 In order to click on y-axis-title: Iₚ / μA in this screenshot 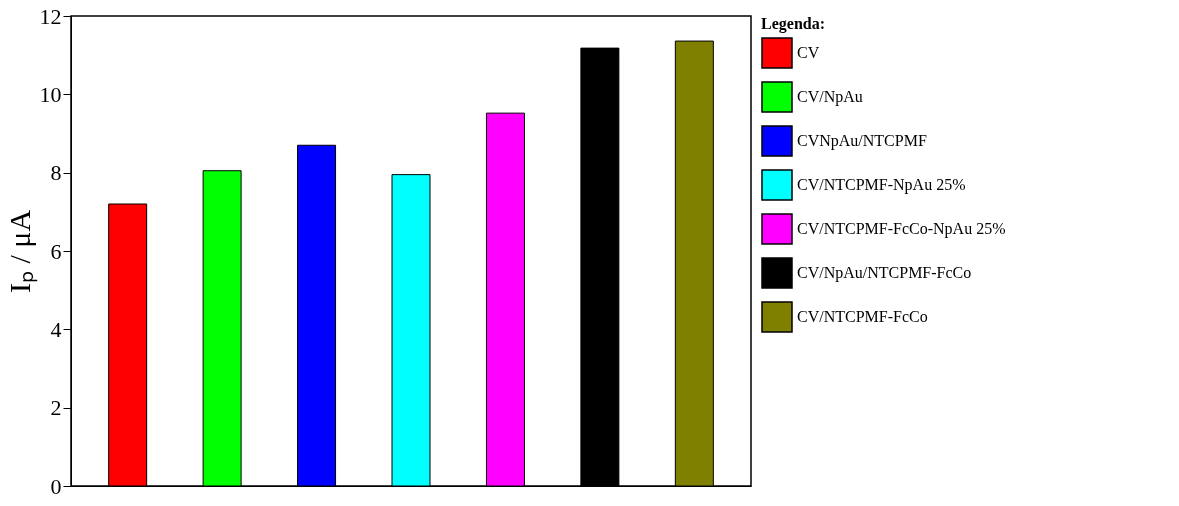, I will do `click(20, 251)`.